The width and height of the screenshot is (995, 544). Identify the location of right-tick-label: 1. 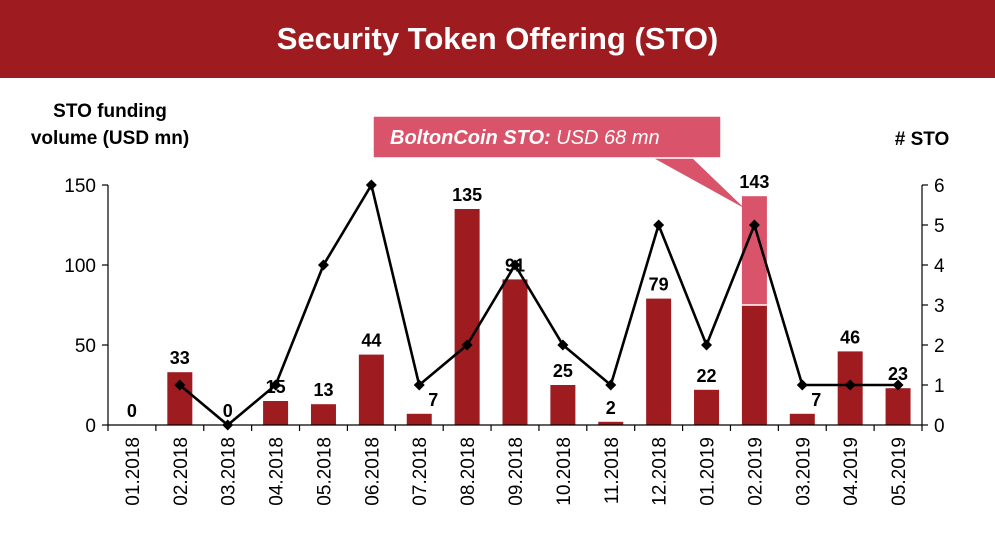
(939, 386).